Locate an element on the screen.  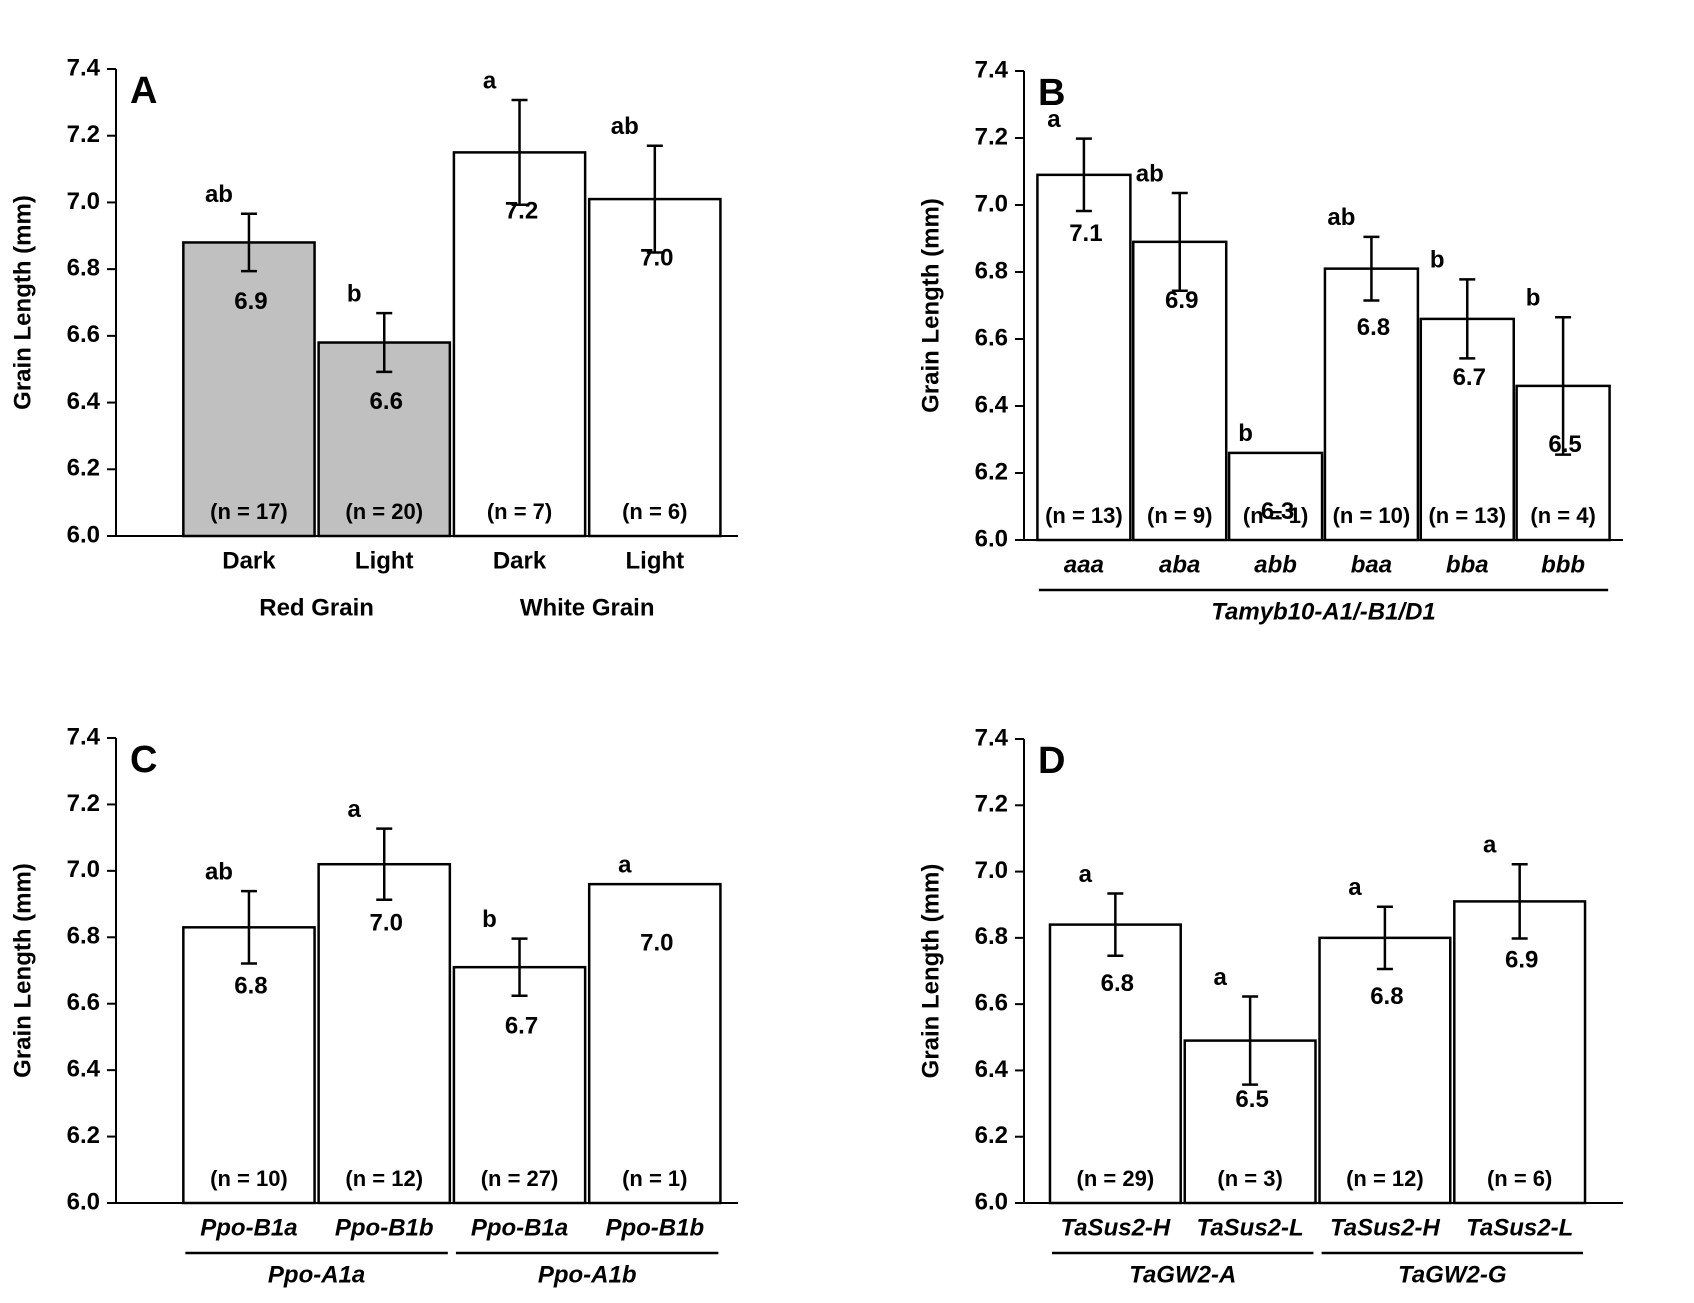
group-label: Ppo-A1a is located at coordinates (316, 1274).